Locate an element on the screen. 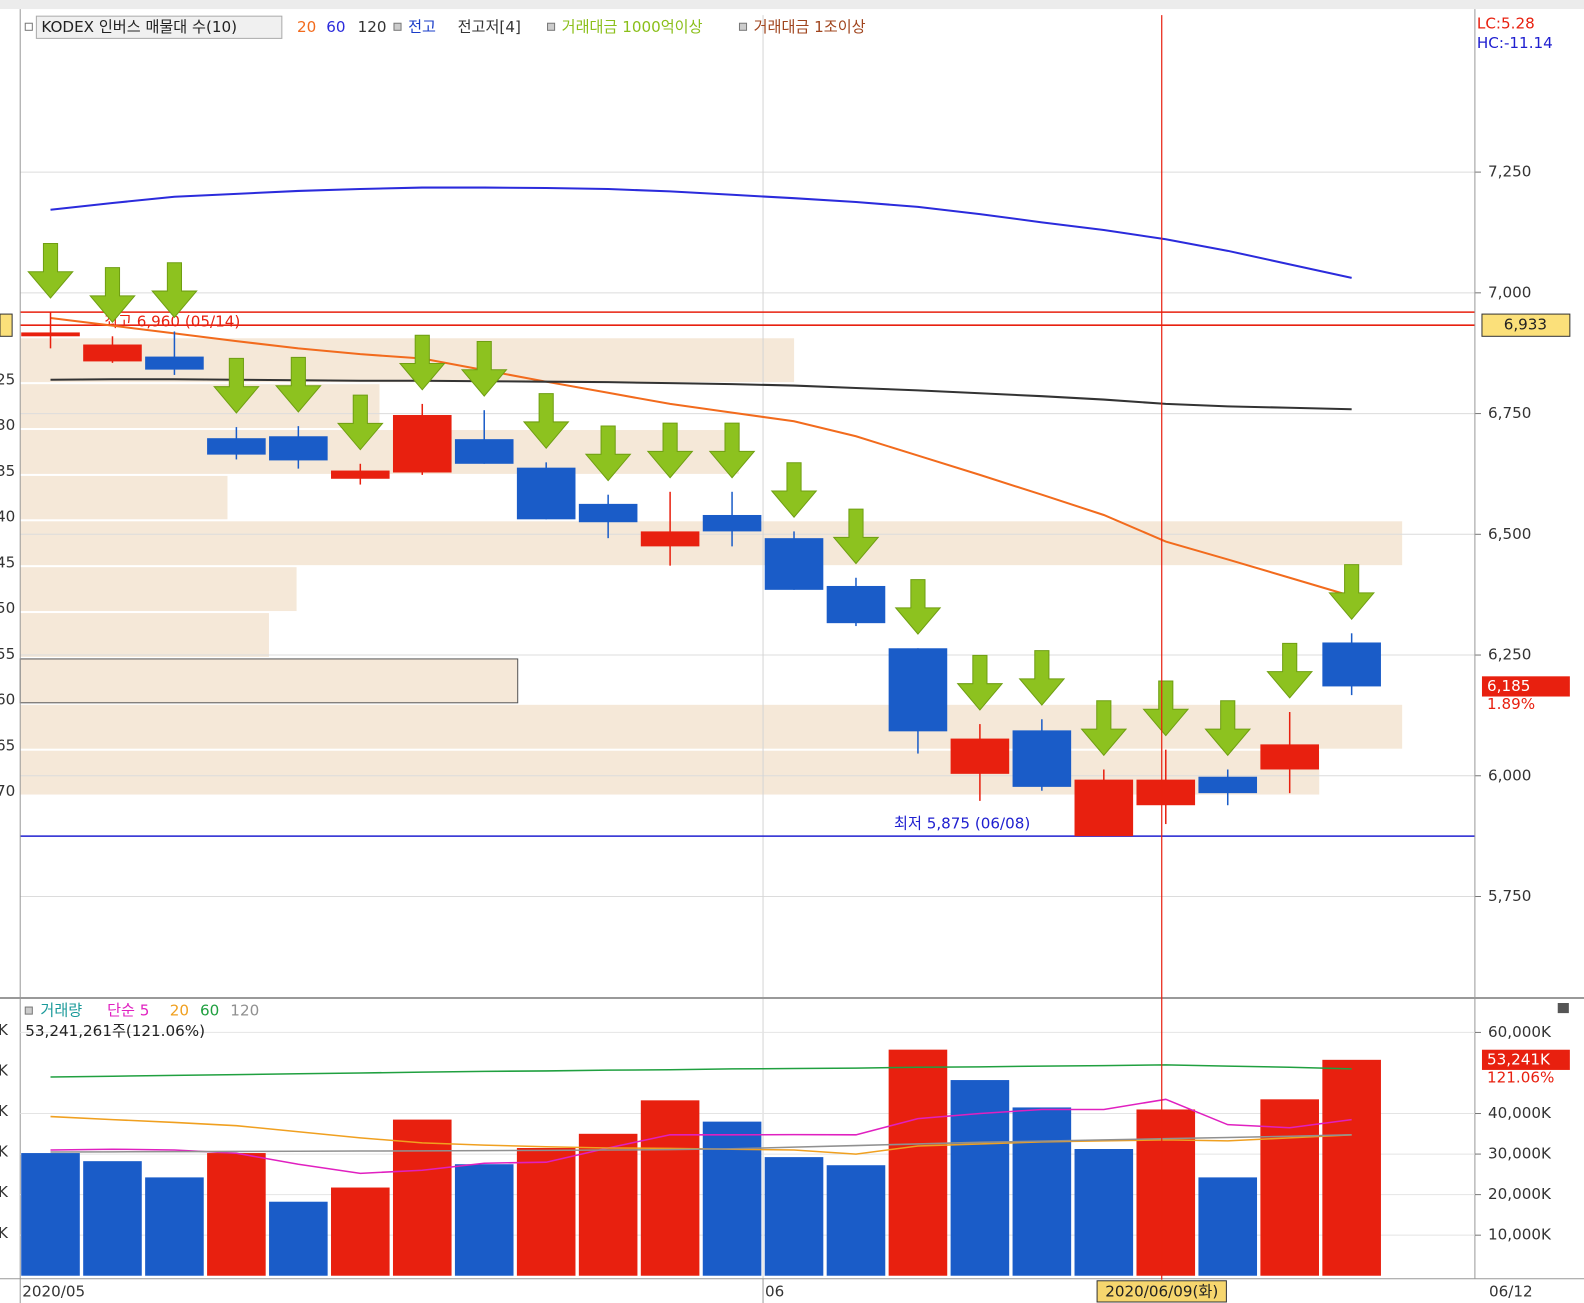 This screenshot has height=1303, width=1584. y-tick-label: 7,250 is located at coordinates (1509, 172).